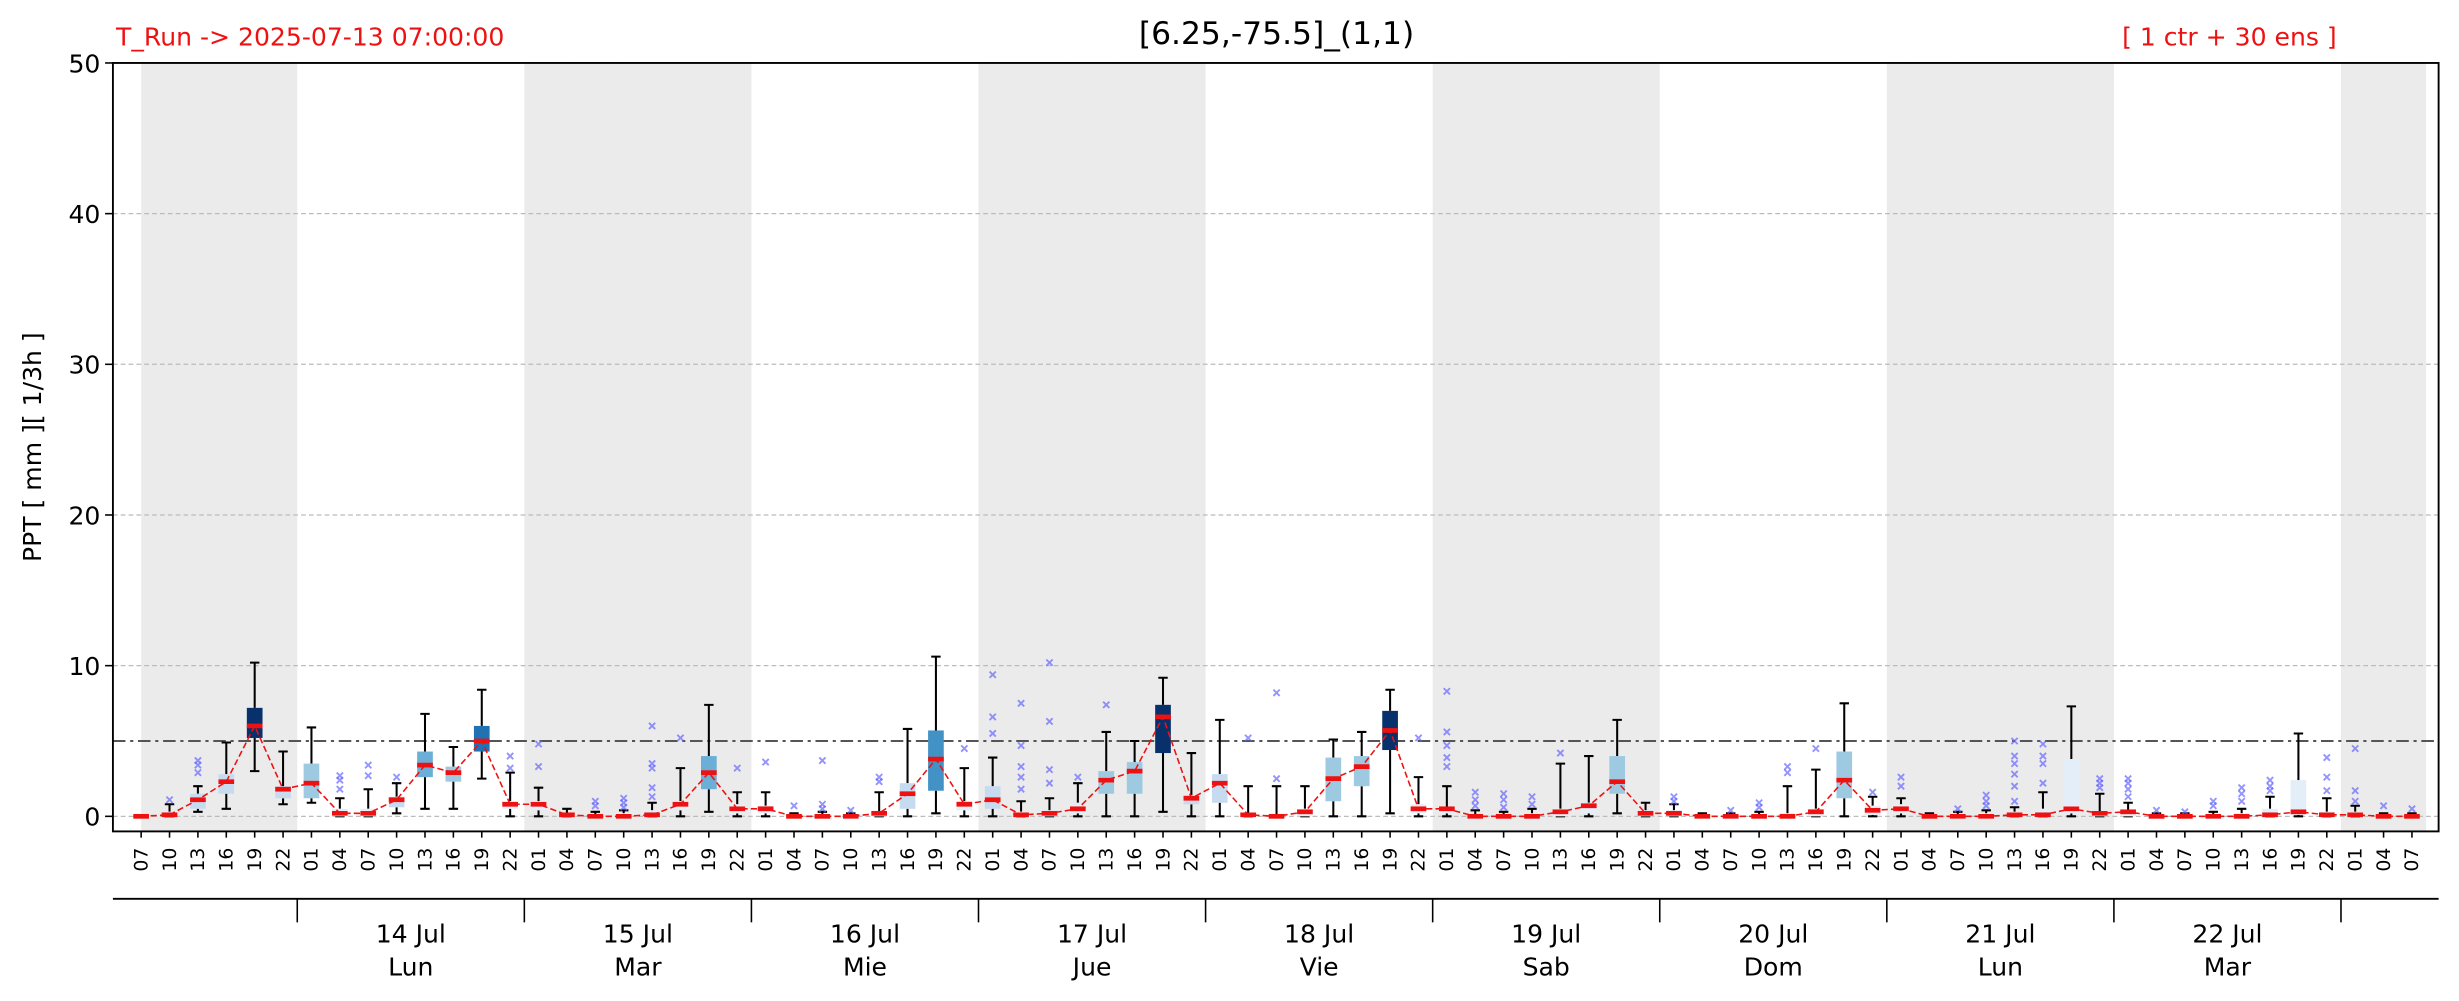 The width and height of the screenshot is (2459, 1001). I want to click on y-tick-label: 0, so click(92, 817).